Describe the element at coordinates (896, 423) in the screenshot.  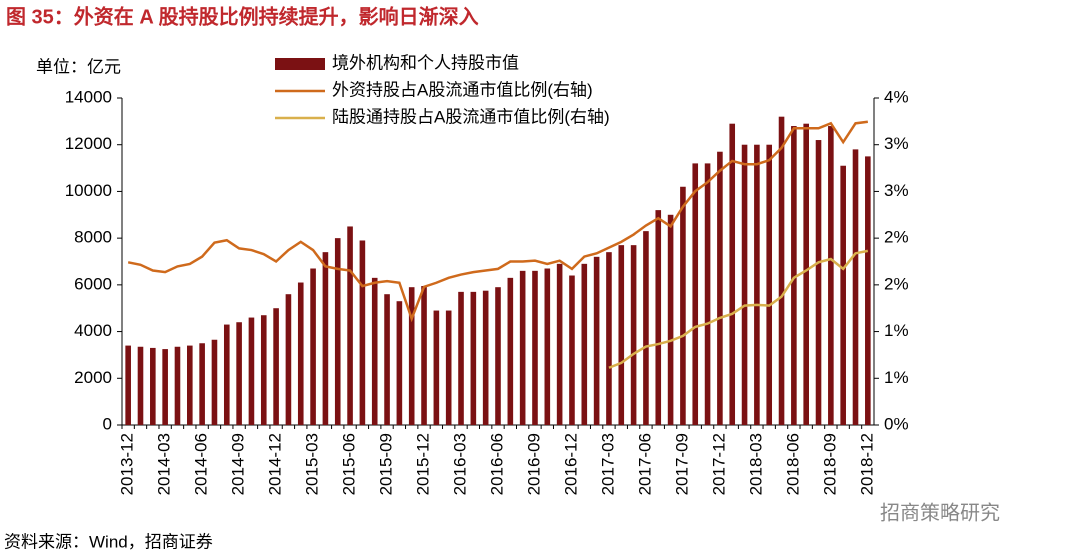
I see `y2-tick-label: 0%` at that location.